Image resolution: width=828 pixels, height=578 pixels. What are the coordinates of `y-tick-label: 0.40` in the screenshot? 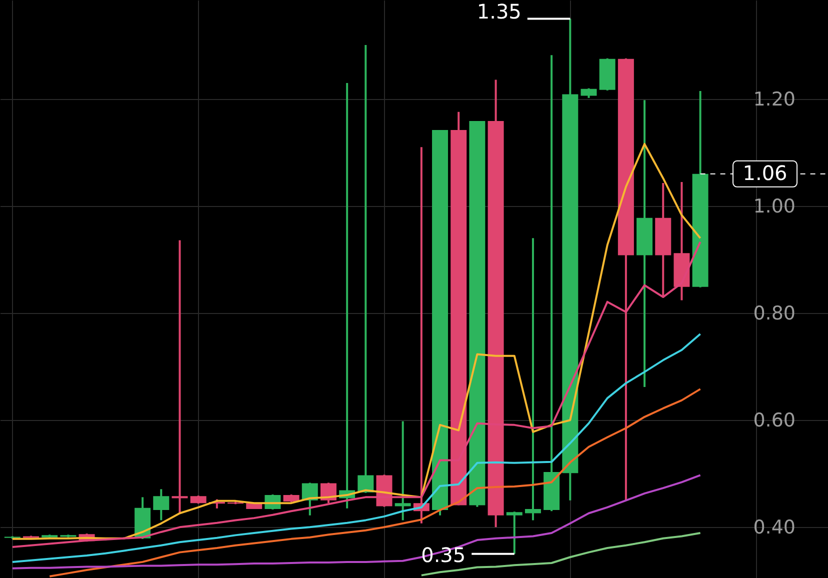 It's located at (774, 527).